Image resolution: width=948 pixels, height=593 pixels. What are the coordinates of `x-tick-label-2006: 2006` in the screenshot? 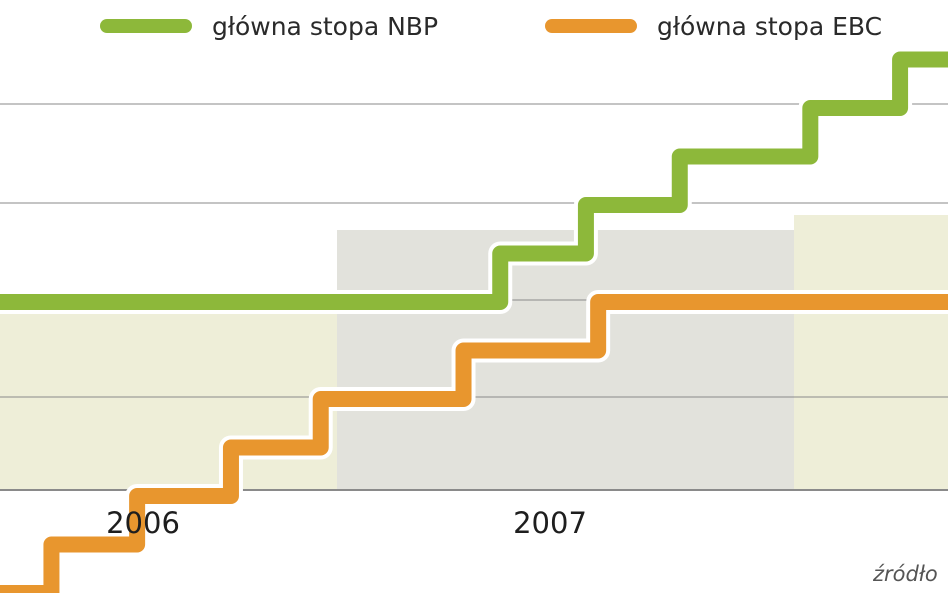 It's located at (143, 523).